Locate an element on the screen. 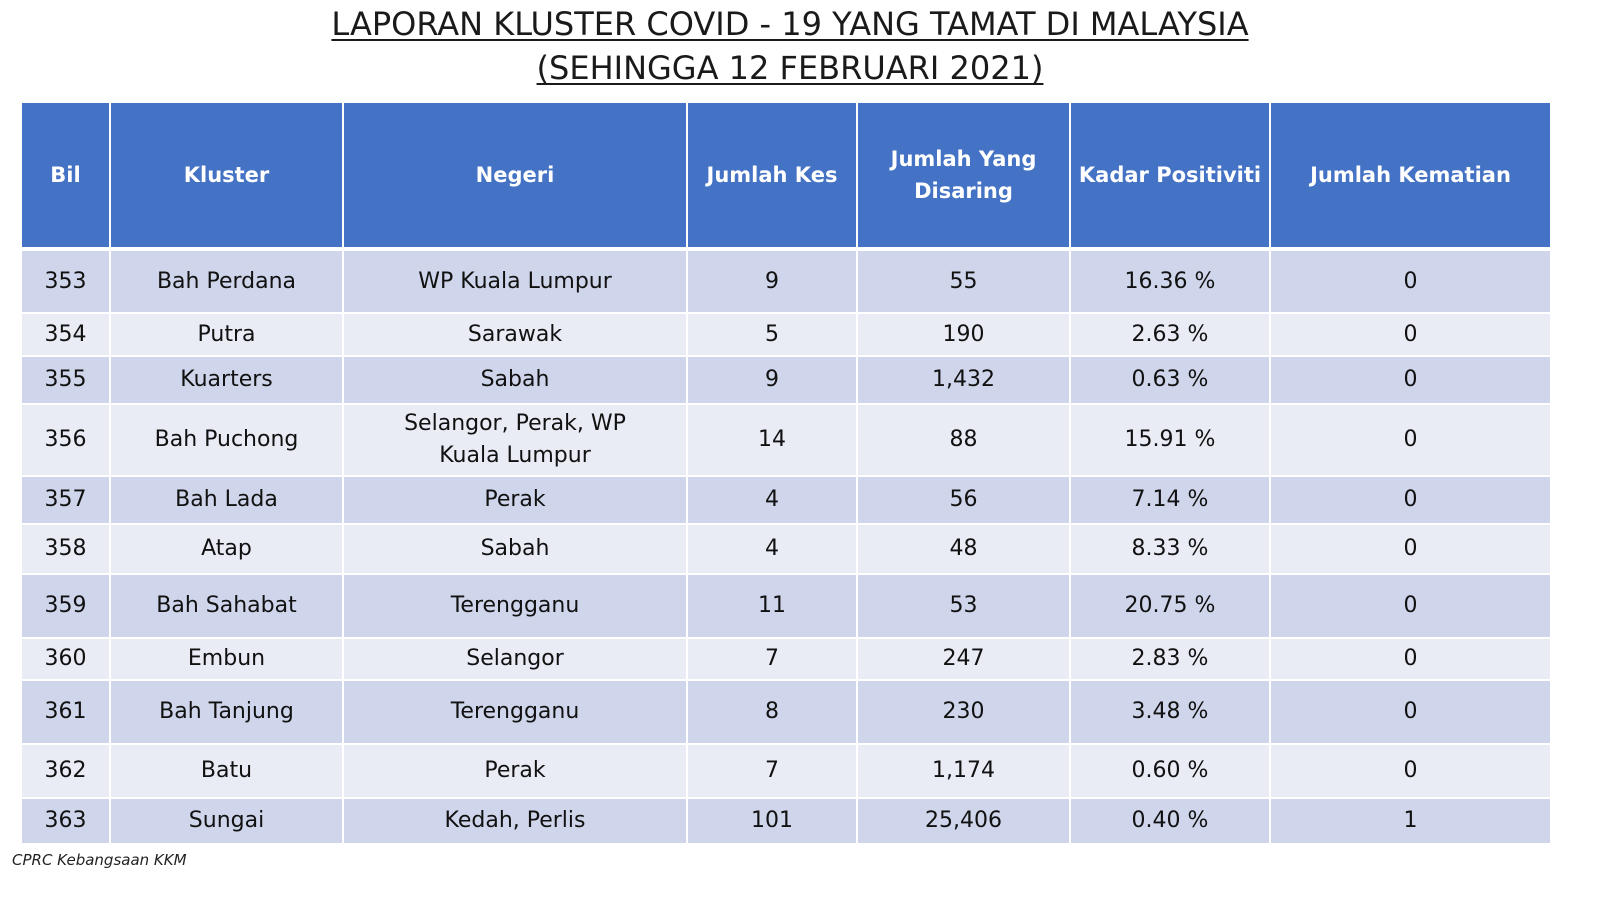  table-row: 354 Putra Sarawak 5 190 2.63 % 0 is located at coordinates (786, 334).